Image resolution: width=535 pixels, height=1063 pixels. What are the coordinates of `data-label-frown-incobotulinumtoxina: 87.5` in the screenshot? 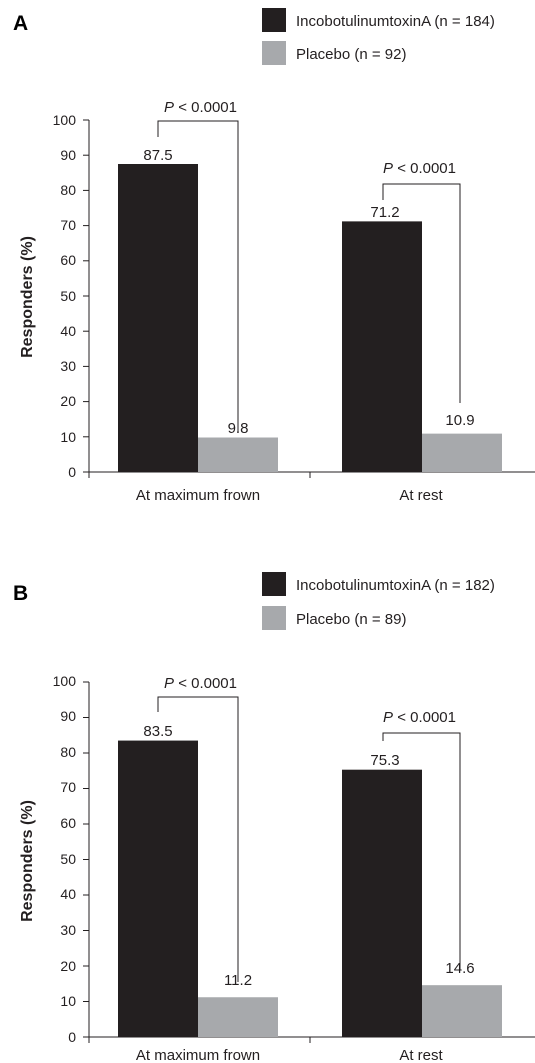 It's located at (157, 155).